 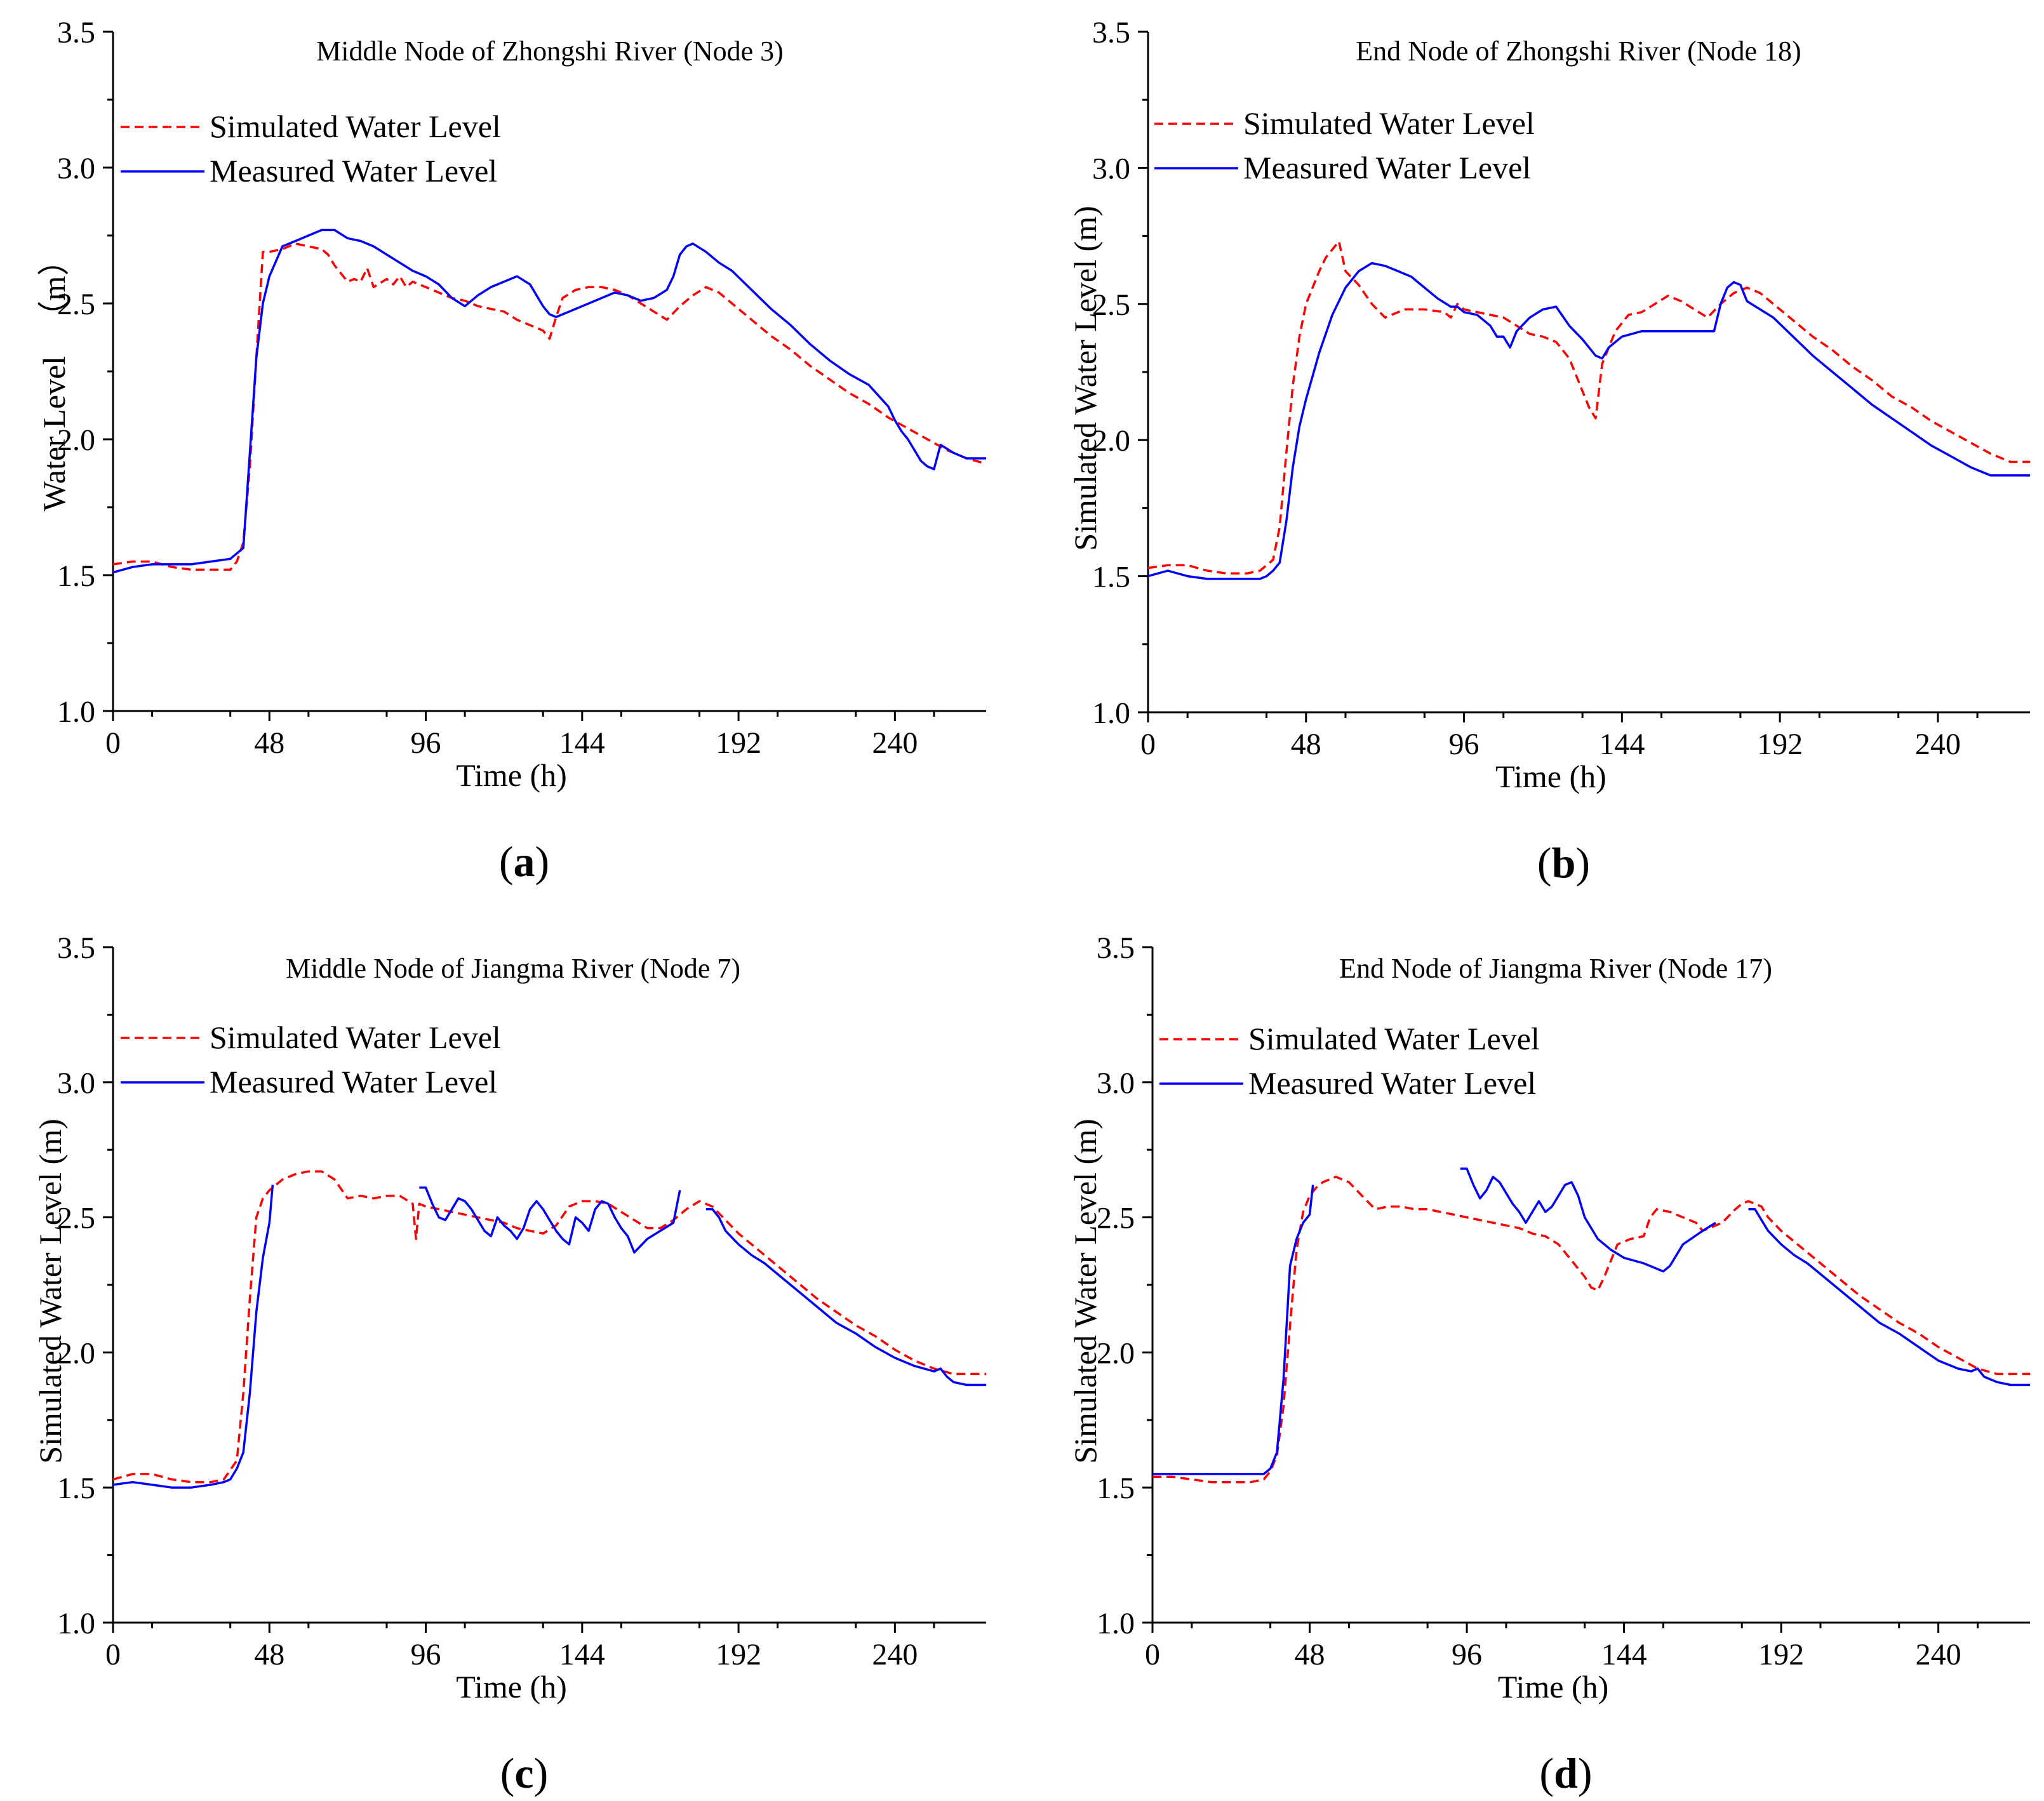 What do you see at coordinates (1563, 863) in the screenshot?
I see `panel-label: (b)` at bounding box center [1563, 863].